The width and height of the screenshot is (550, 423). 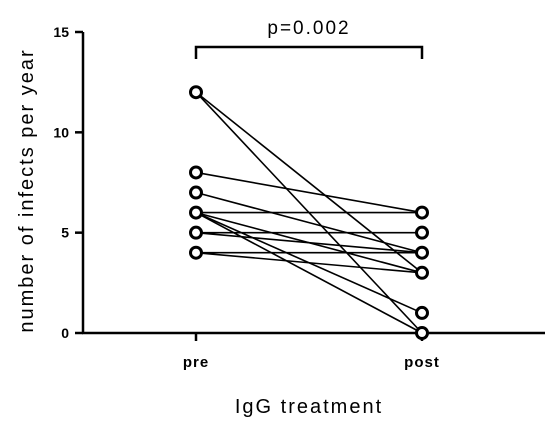 I want to click on bracket-line, so click(x=309, y=52).